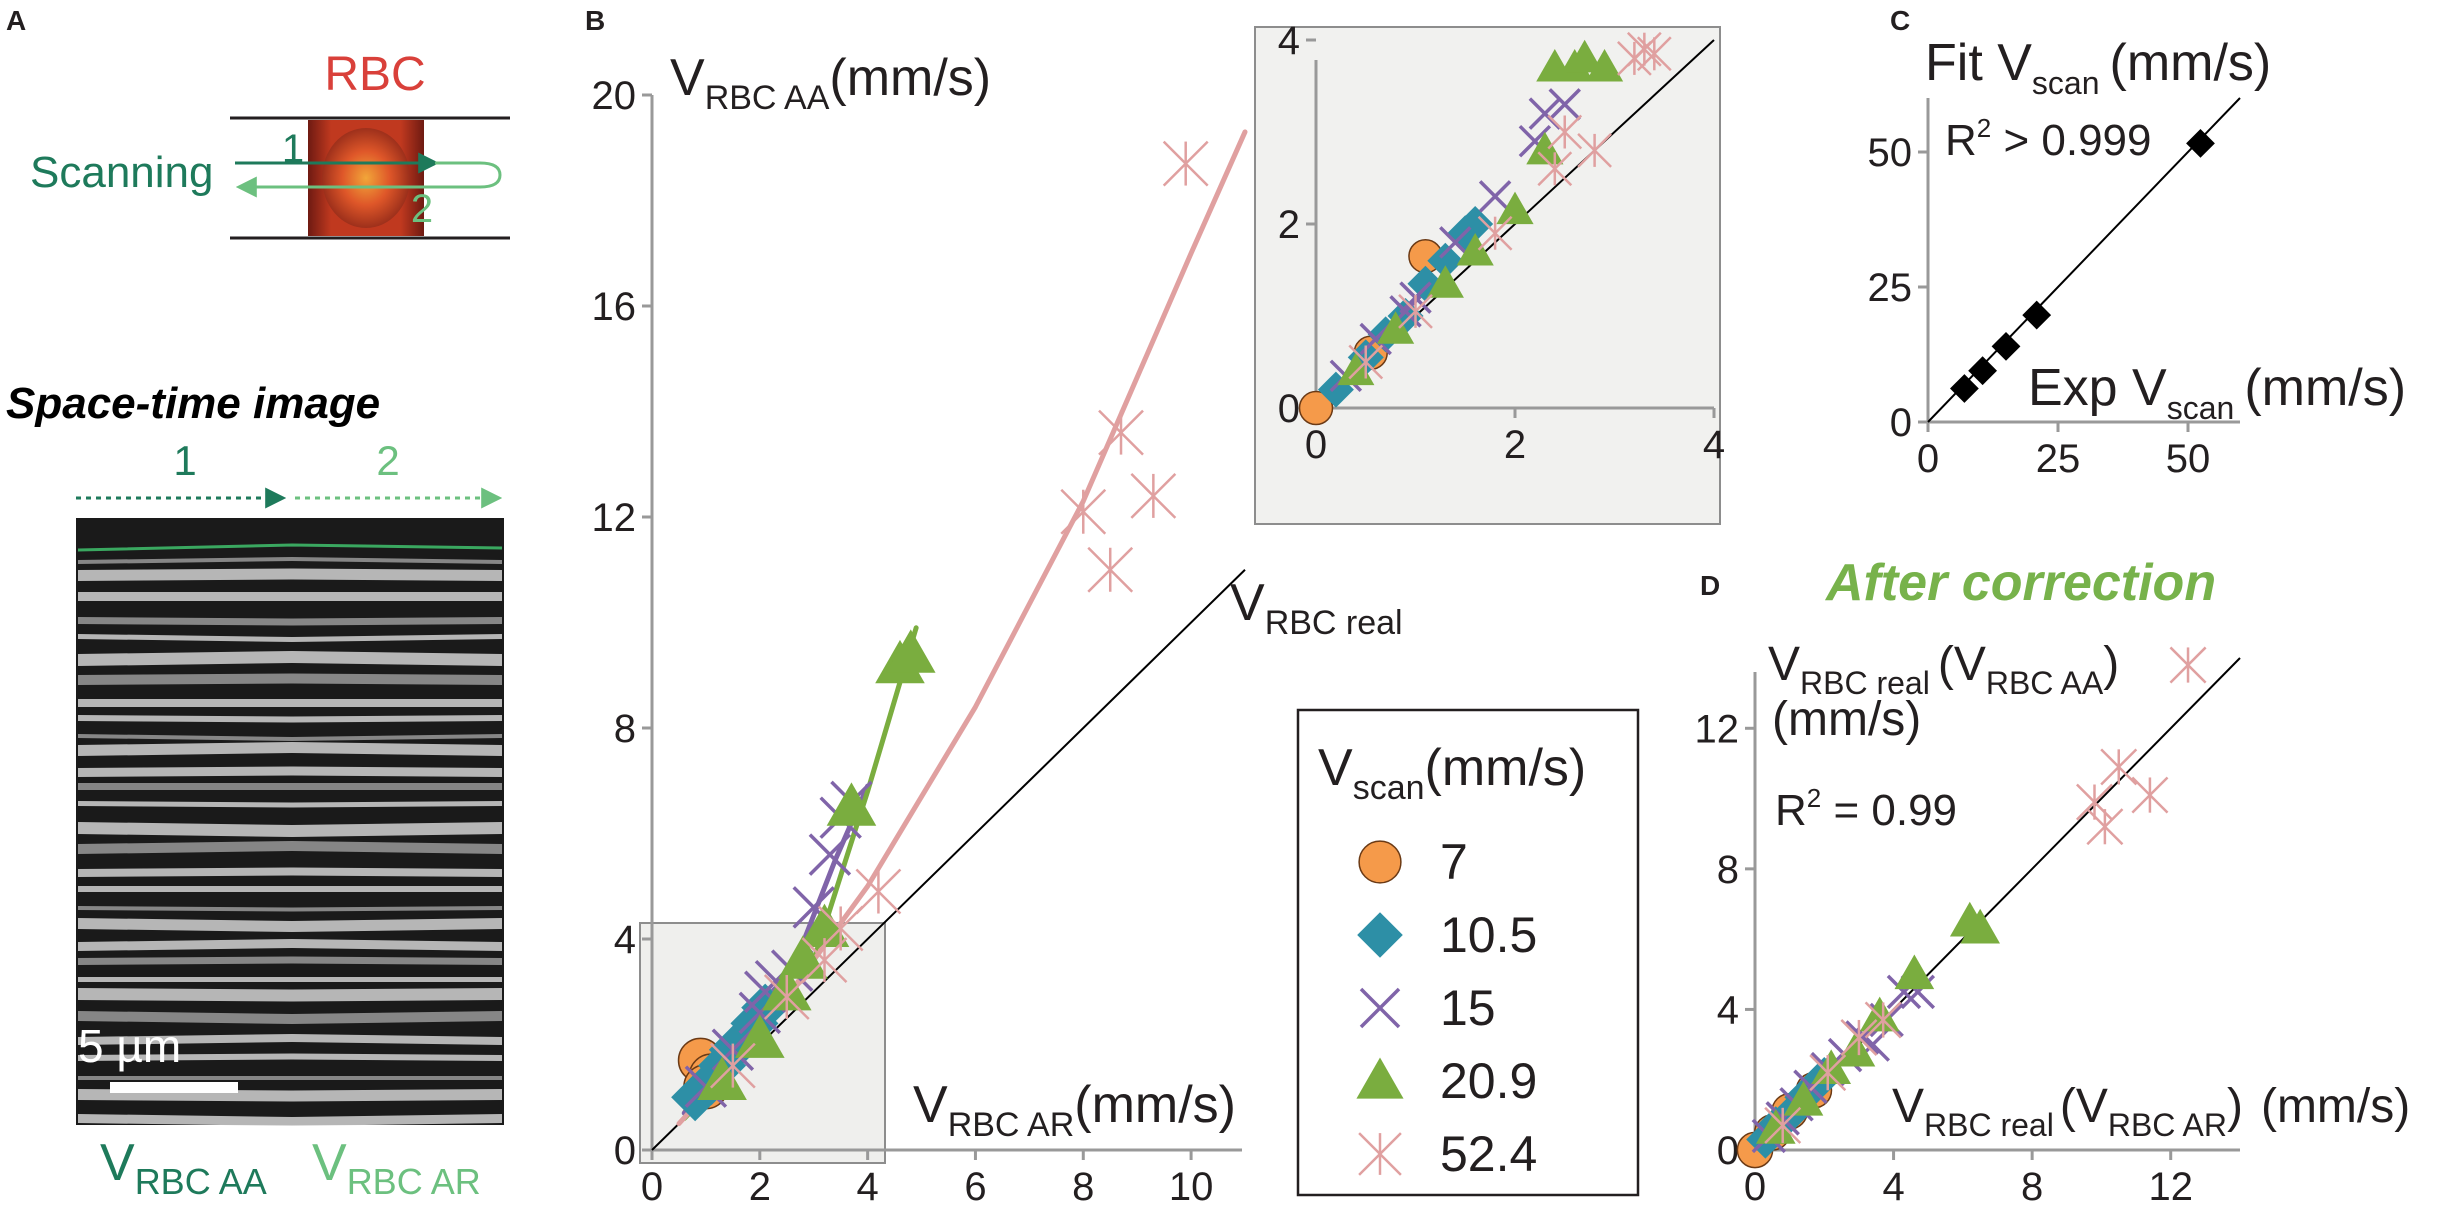 The image size is (2439, 1217). What do you see at coordinates (1890, 288) in the screenshot?
I see `c-ytick-label-1: 25` at bounding box center [1890, 288].